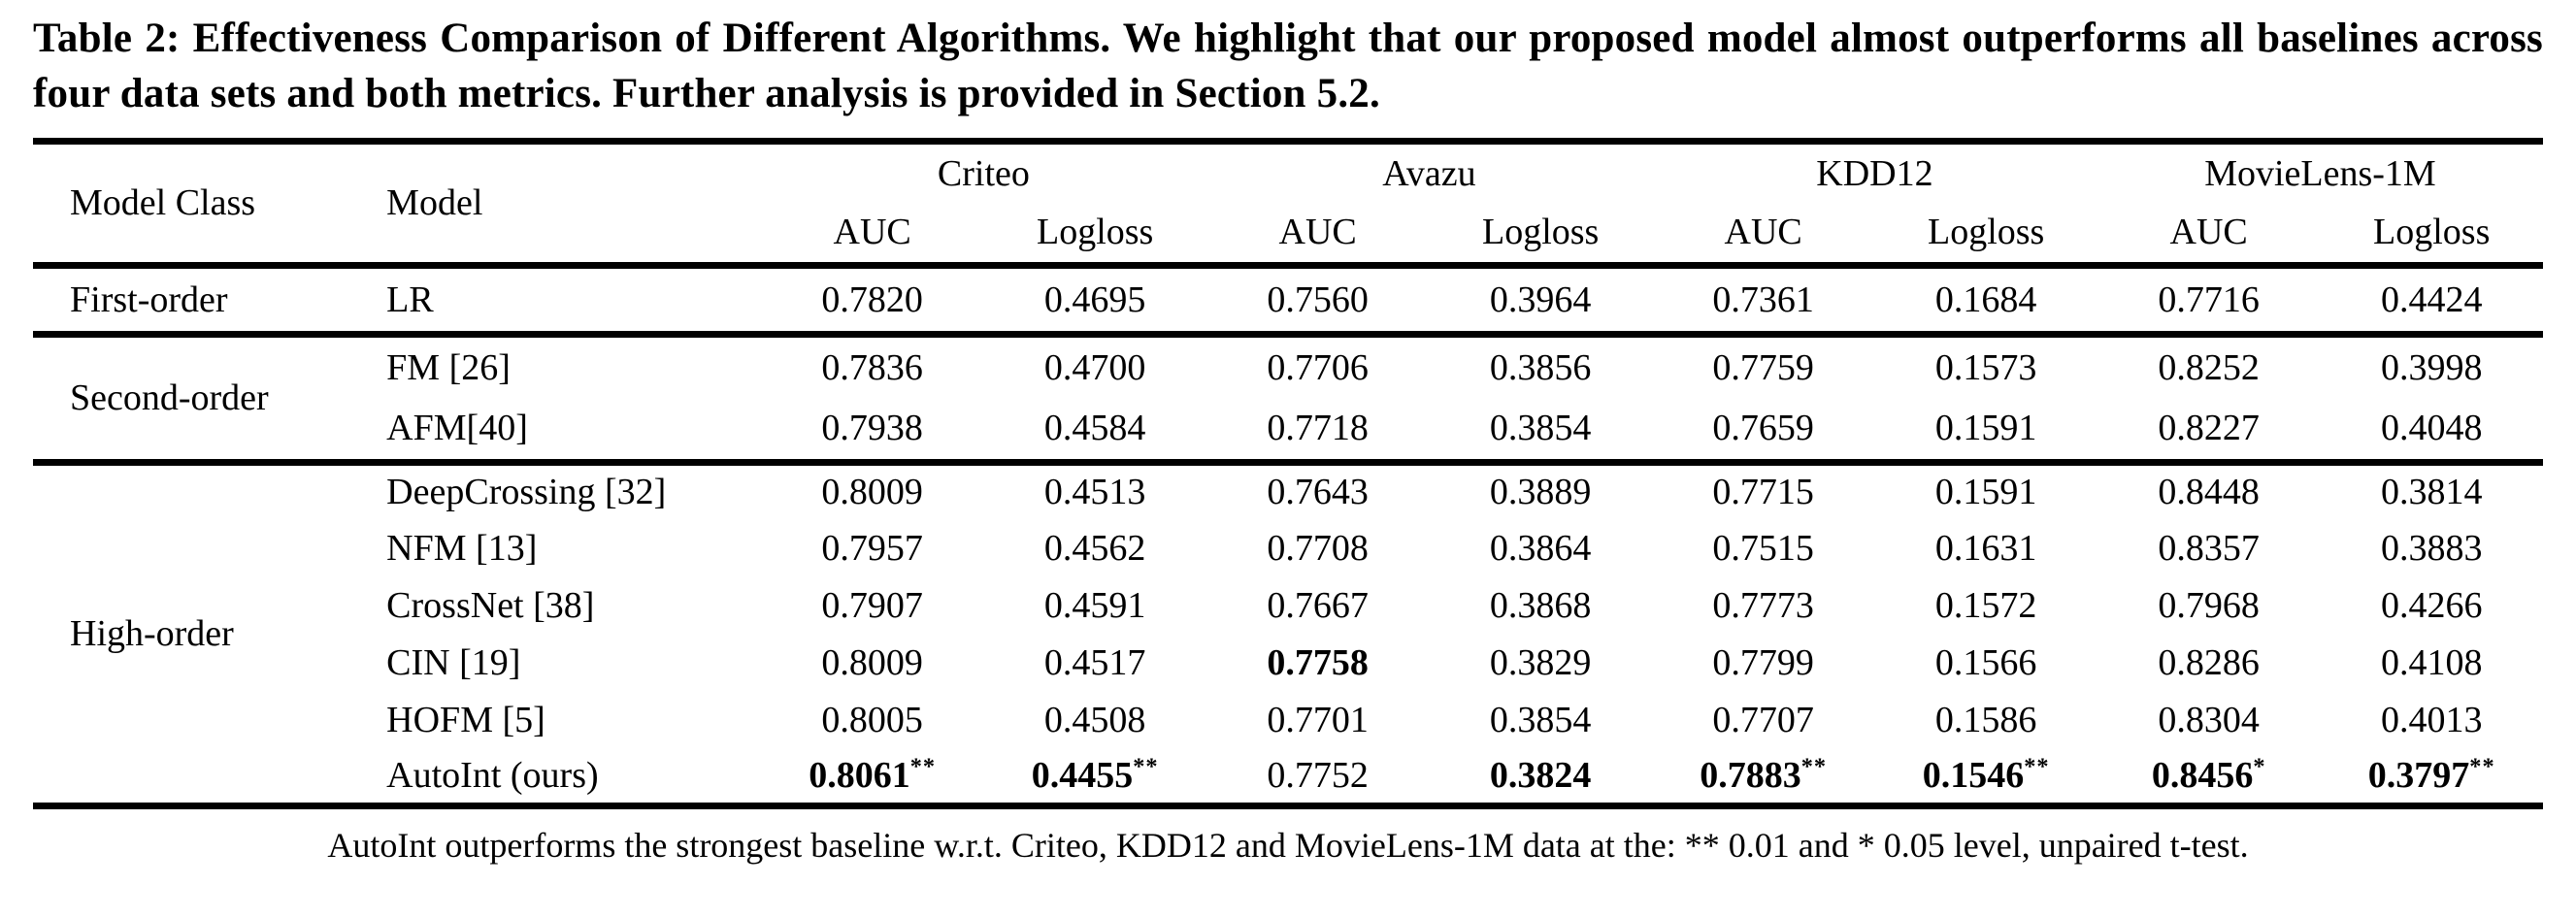 The width and height of the screenshot is (2576, 918). I want to click on metric-value-cell: 0.7957, so click(872, 548).